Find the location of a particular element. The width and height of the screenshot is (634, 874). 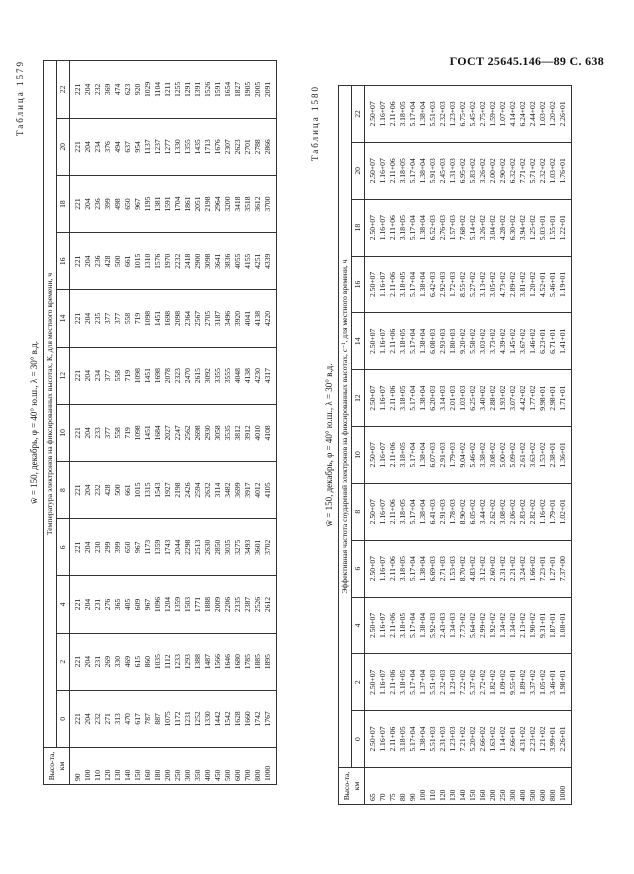

cell: 4230 is located at coordinates (258, 376).